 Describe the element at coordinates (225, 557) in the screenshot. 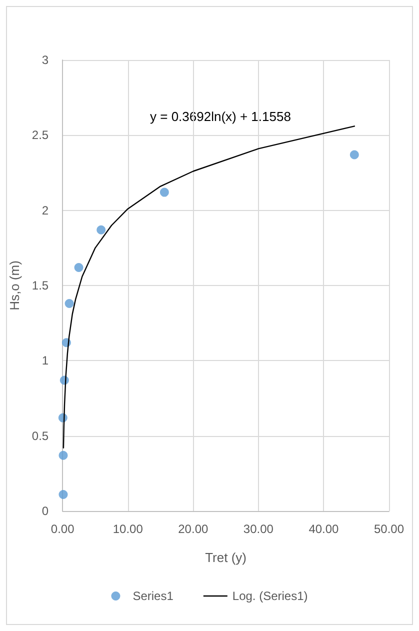

I see `x-axis-title: Tret (y)` at that location.